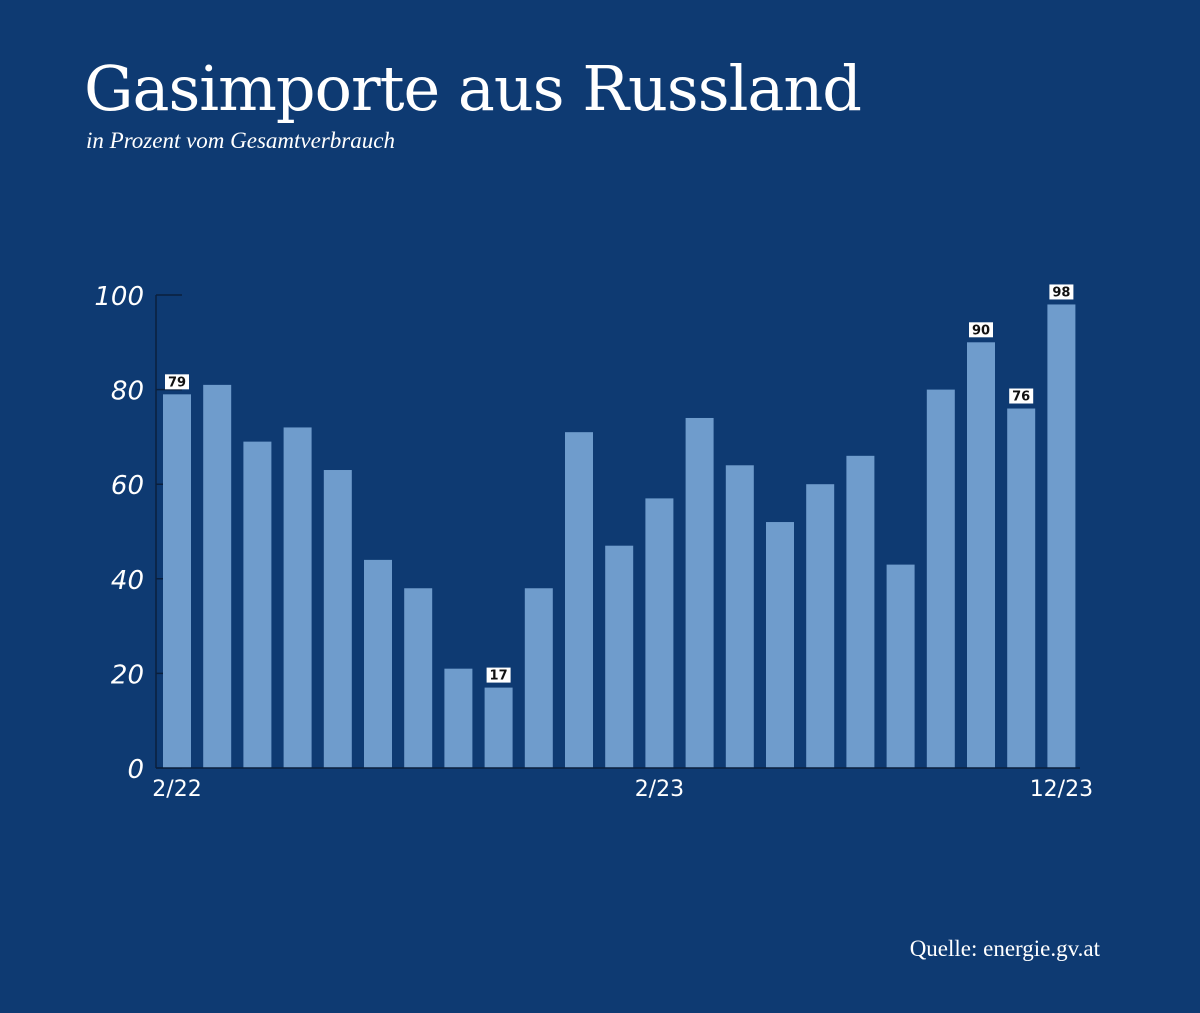  I want to click on data-label-text: 76, so click(1021, 397).